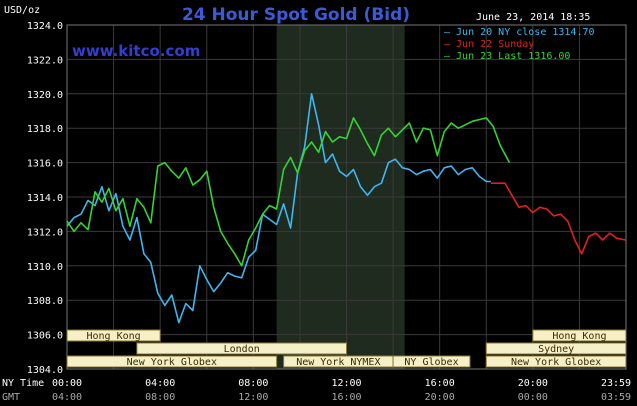 The image size is (637, 406). I want to click on x-tick-label-gmt: 12:00, so click(253, 397).